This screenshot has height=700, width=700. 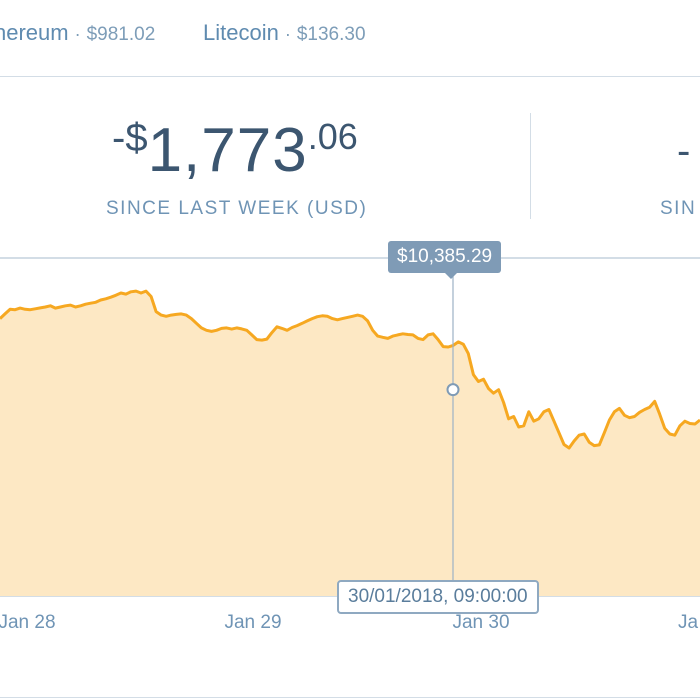 What do you see at coordinates (237, 208) in the screenshot?
I see `price-change-label: SINCE LAST WEEK (USD)` at bounding box center [237, 208].